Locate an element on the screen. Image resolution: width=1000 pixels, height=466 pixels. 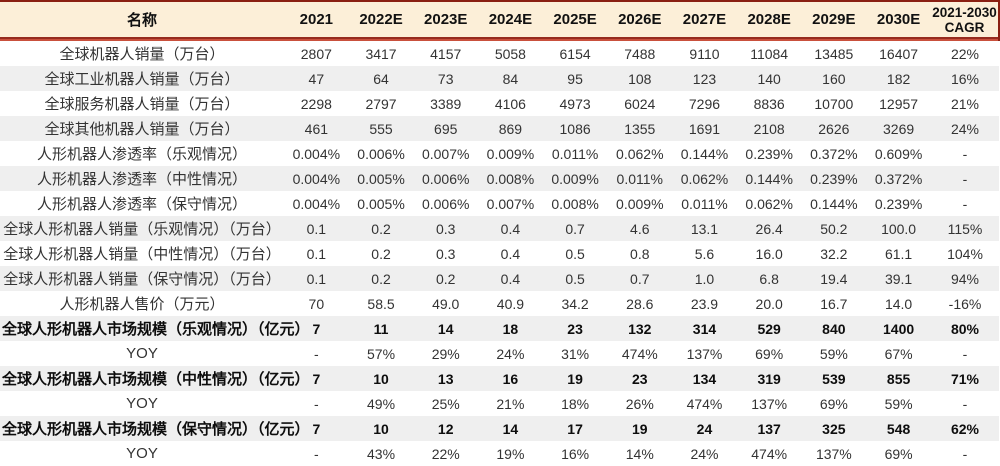
data-cell: 13 is located at coordinates (445, 378).